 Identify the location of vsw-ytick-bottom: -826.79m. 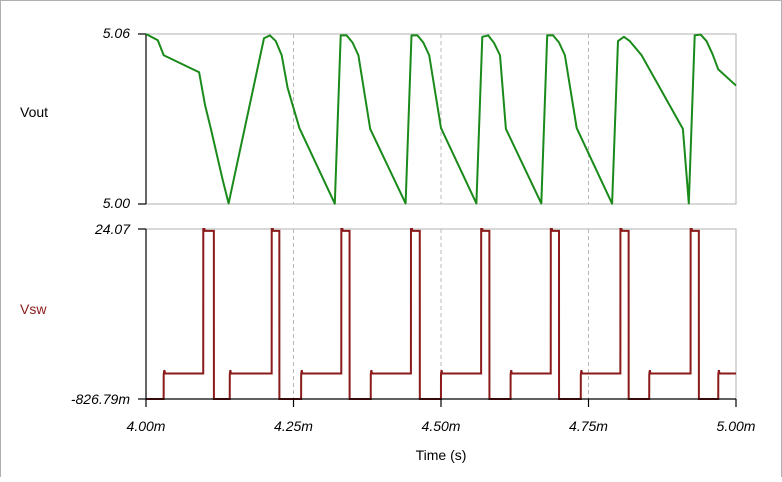
(100, 399).